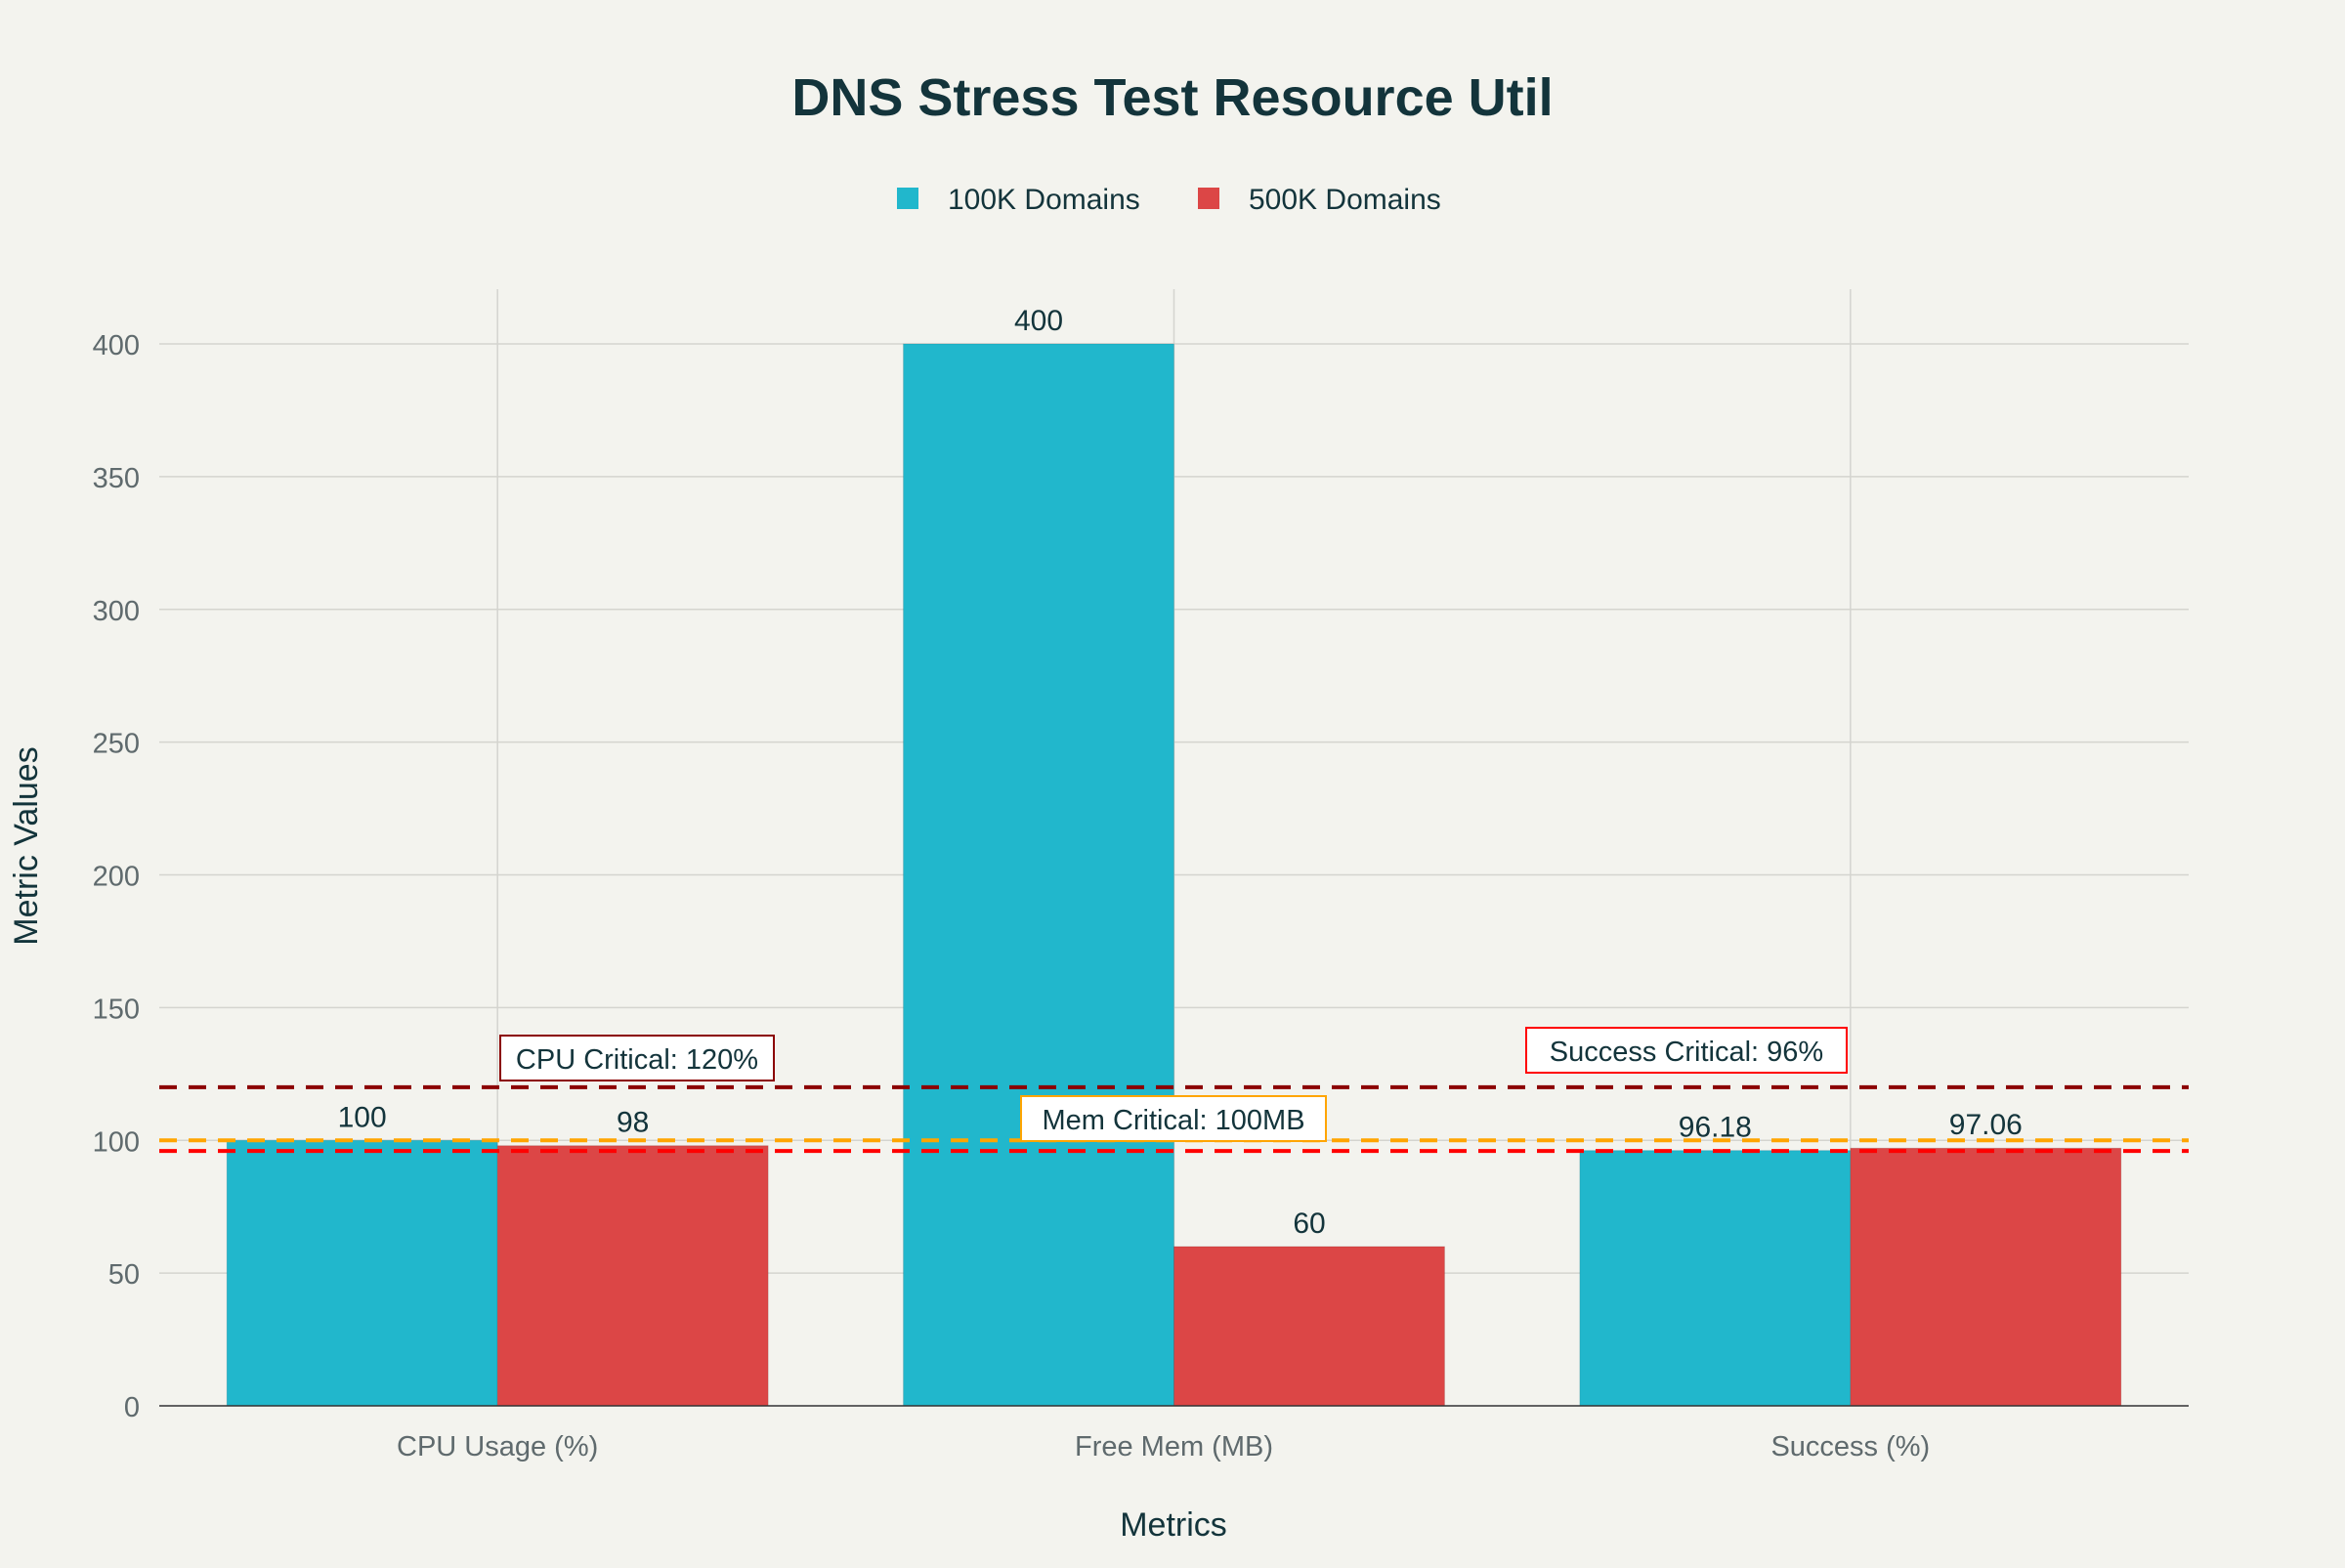 The width and height of the screenshot is (2345, 1568). Describe the element at coordinates (1169, 200) in the screenshot. I see `legend: 100K Domains 500K Domains` at that location.